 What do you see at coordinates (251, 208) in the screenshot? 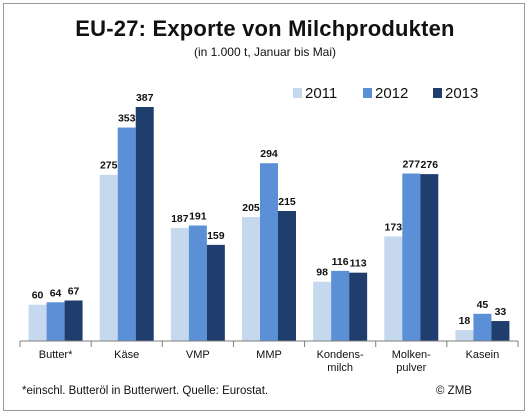
I see `data-label-2011-3: 205` at bounding box center [251, 208].